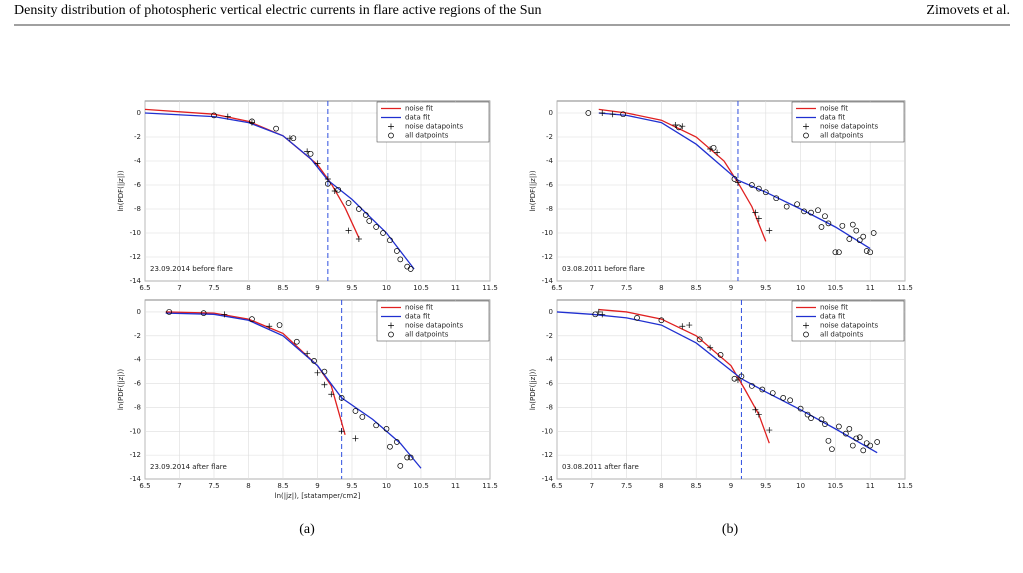  I want to click on y-tick-label: -8, so click(137, 407).